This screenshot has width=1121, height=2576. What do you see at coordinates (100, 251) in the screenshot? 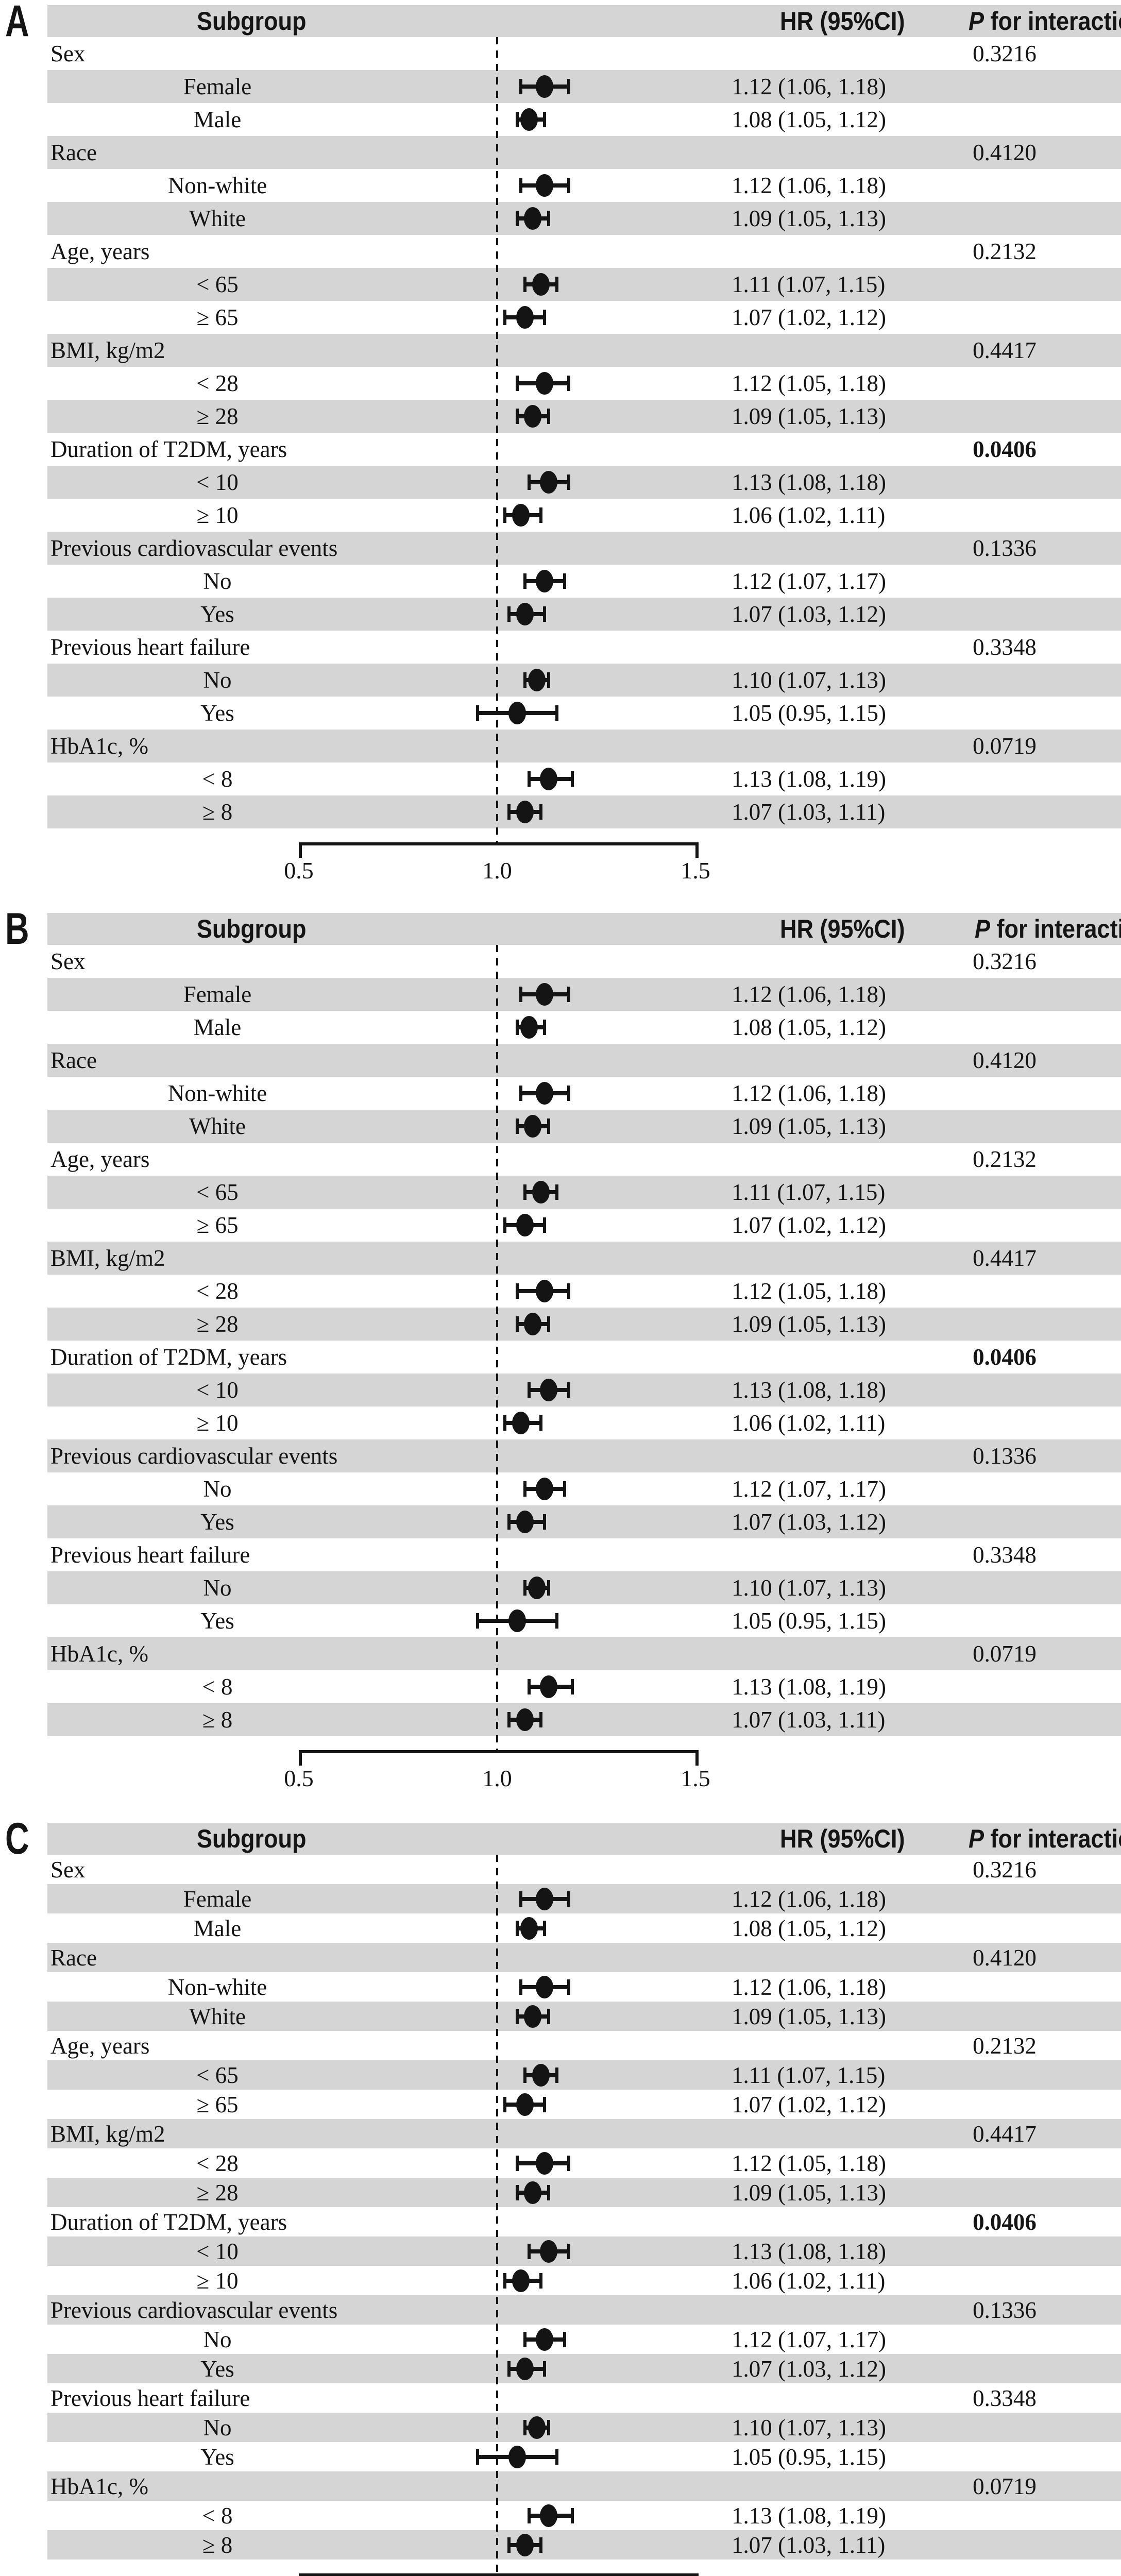
I see `subgroup-name-label: Age, years` at bounding box center [100, 251].